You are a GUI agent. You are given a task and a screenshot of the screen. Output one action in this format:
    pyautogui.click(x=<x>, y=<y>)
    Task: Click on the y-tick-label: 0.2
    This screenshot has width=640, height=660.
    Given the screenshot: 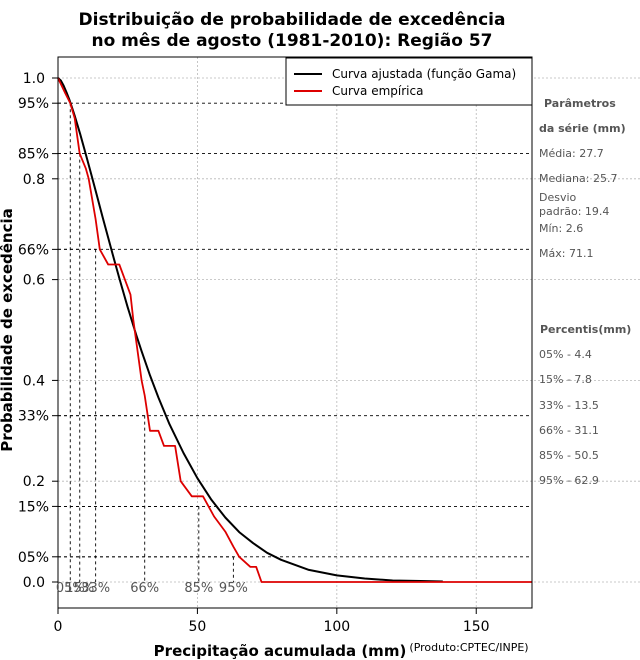 What is the action you would take?
    pyautogui.click(x=34, y=482)
    